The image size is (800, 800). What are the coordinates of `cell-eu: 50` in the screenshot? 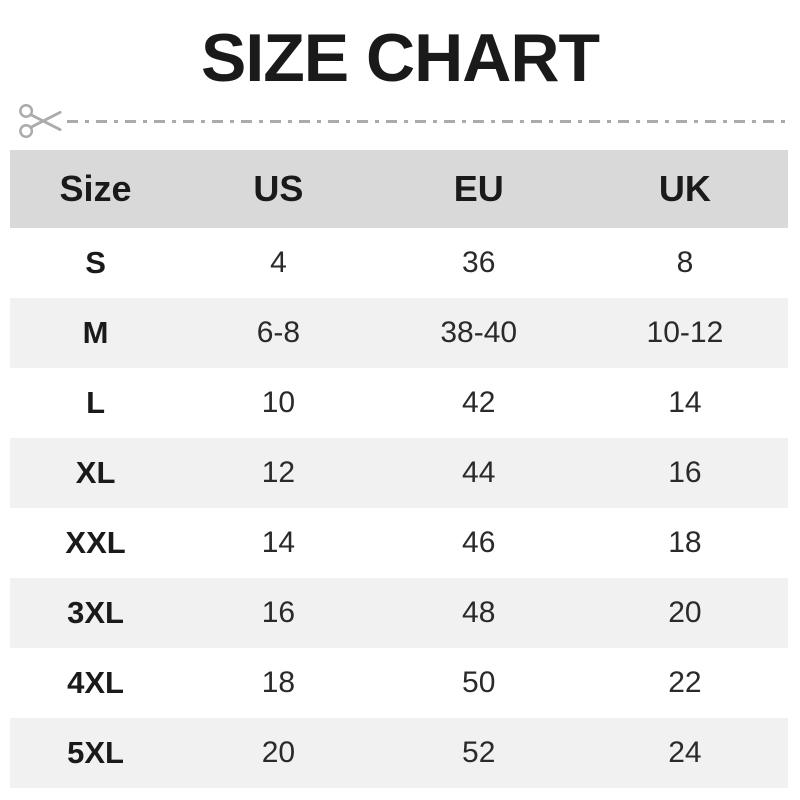 It's located at (479, 682).